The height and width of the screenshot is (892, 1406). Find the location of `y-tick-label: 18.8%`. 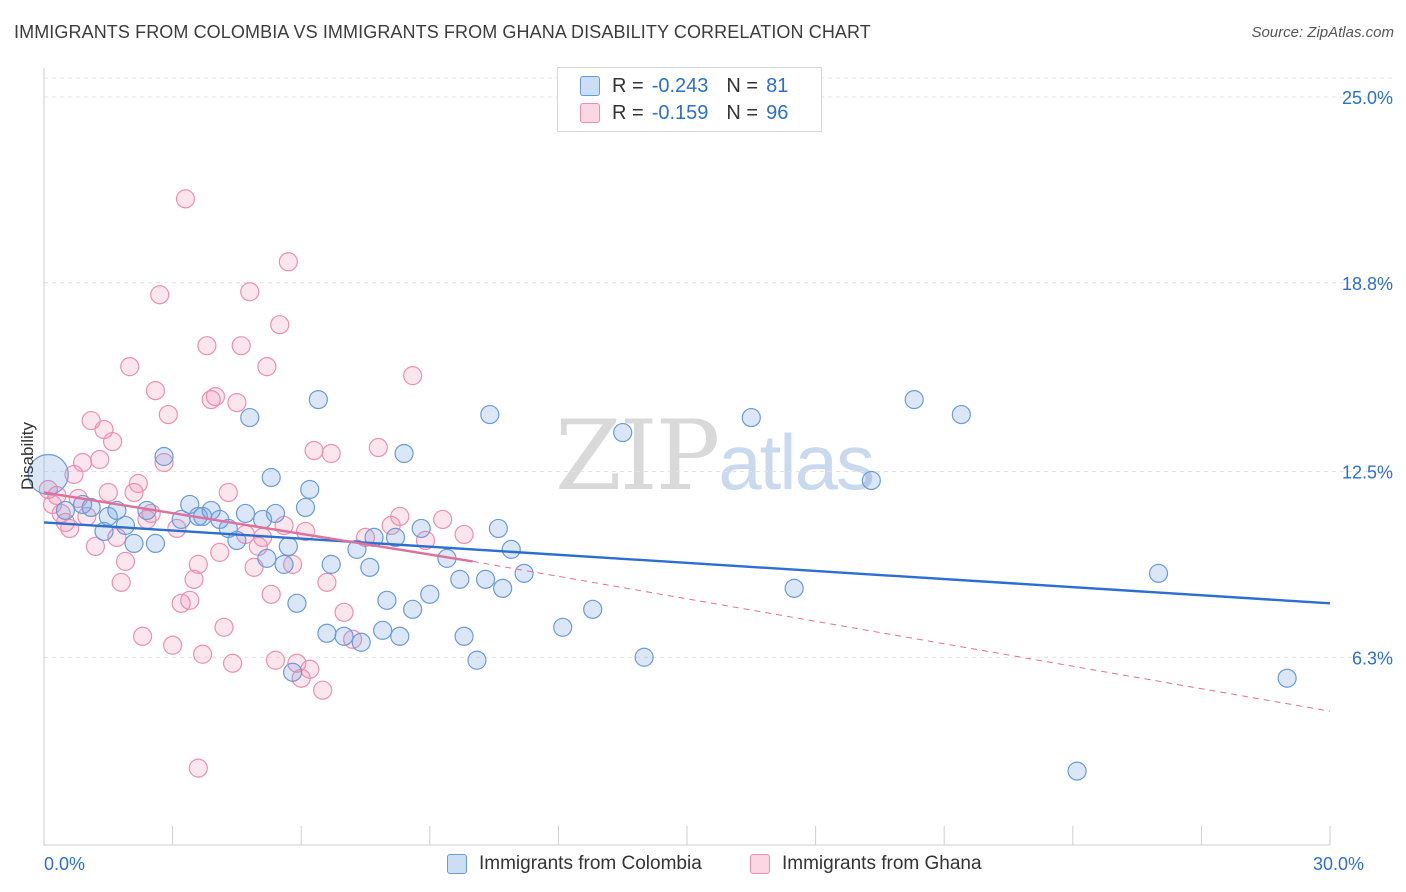

y-tick-label: 18.8% is located at coordinates (1367, 284).